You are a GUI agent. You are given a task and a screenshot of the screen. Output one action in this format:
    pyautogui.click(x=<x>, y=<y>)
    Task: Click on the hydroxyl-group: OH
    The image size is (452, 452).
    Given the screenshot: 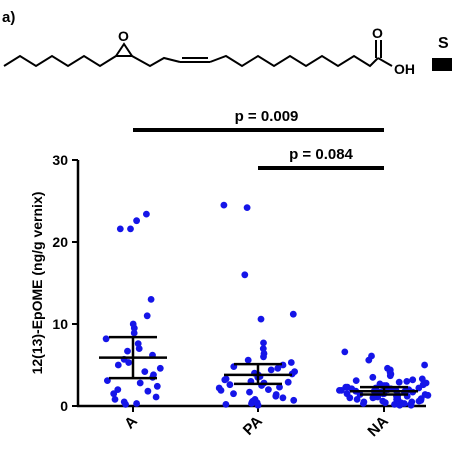 What is the action you would take?
    pyautogui.click(x=404, y=69)
    